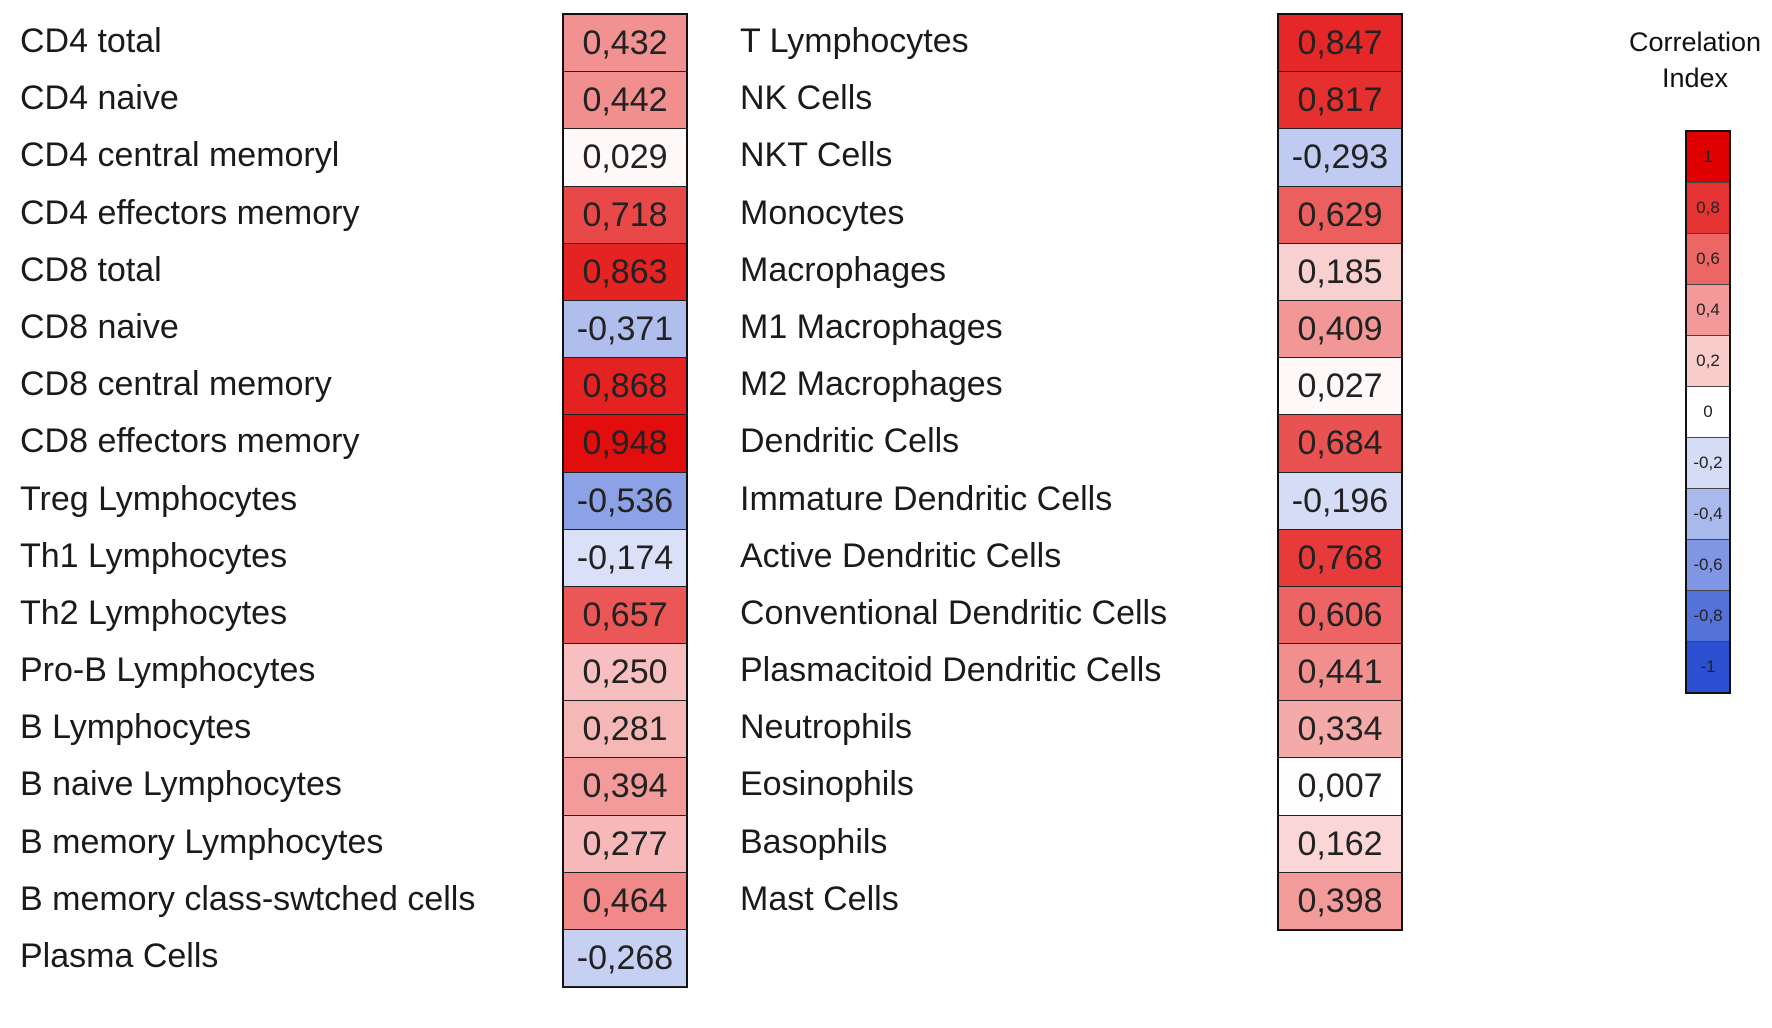 This screenshot has width=1772, height=1028. I want to click on heatmap-cell: 0,868, so click(625, 387).